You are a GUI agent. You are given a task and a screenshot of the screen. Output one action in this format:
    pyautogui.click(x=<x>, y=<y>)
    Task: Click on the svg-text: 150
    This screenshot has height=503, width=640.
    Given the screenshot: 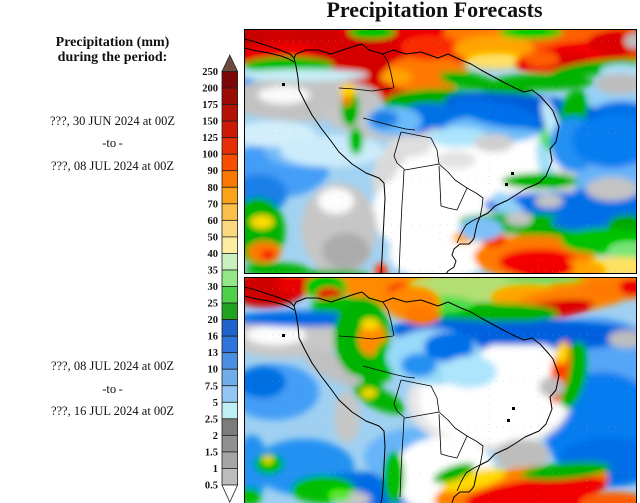 What is the action you would take?
    pyautogui.click(x=210, y=122)
    